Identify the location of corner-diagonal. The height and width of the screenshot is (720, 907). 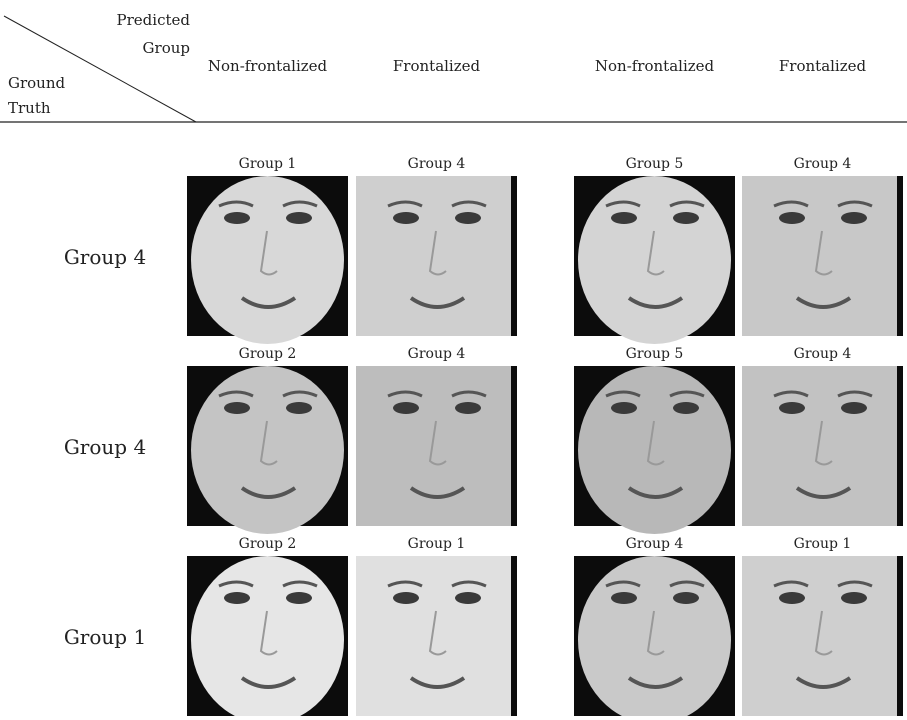
(100, 69).